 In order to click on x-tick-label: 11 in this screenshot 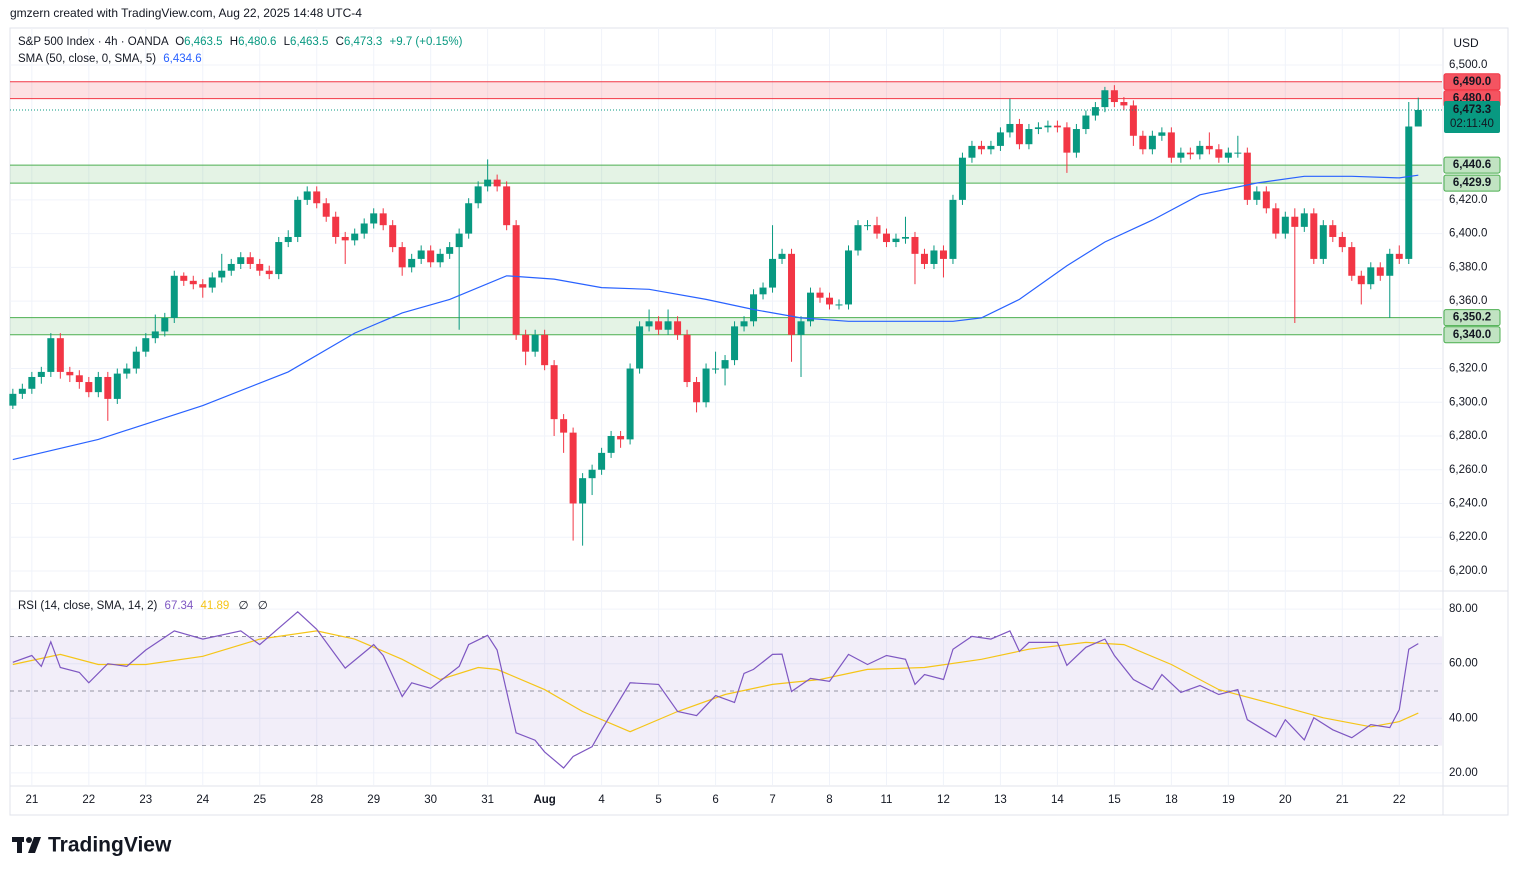, I will do `click(887, 800)`.